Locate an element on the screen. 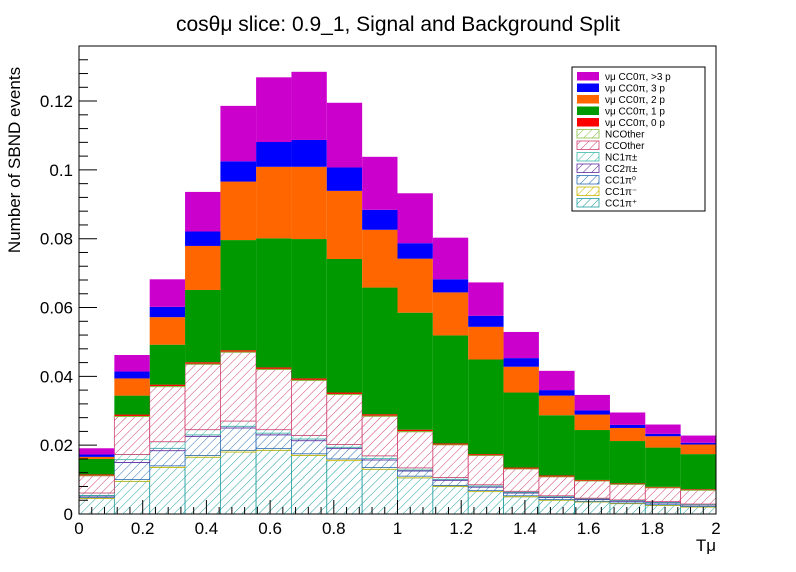 This screenshot has height=572, width=796. x-tick-label: 1.6 is located at coordinates (589, 528).